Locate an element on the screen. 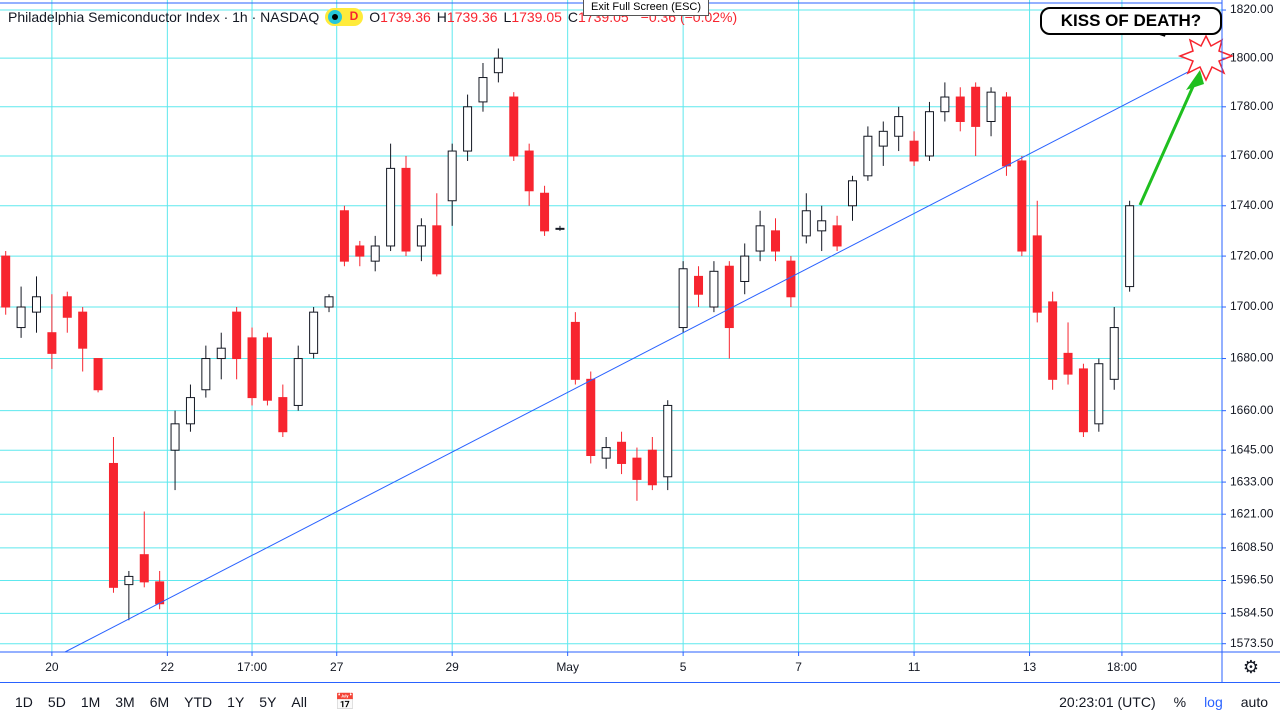 The image size is (1280, 721). range-button: 3M is located at coordinates (125, 702).